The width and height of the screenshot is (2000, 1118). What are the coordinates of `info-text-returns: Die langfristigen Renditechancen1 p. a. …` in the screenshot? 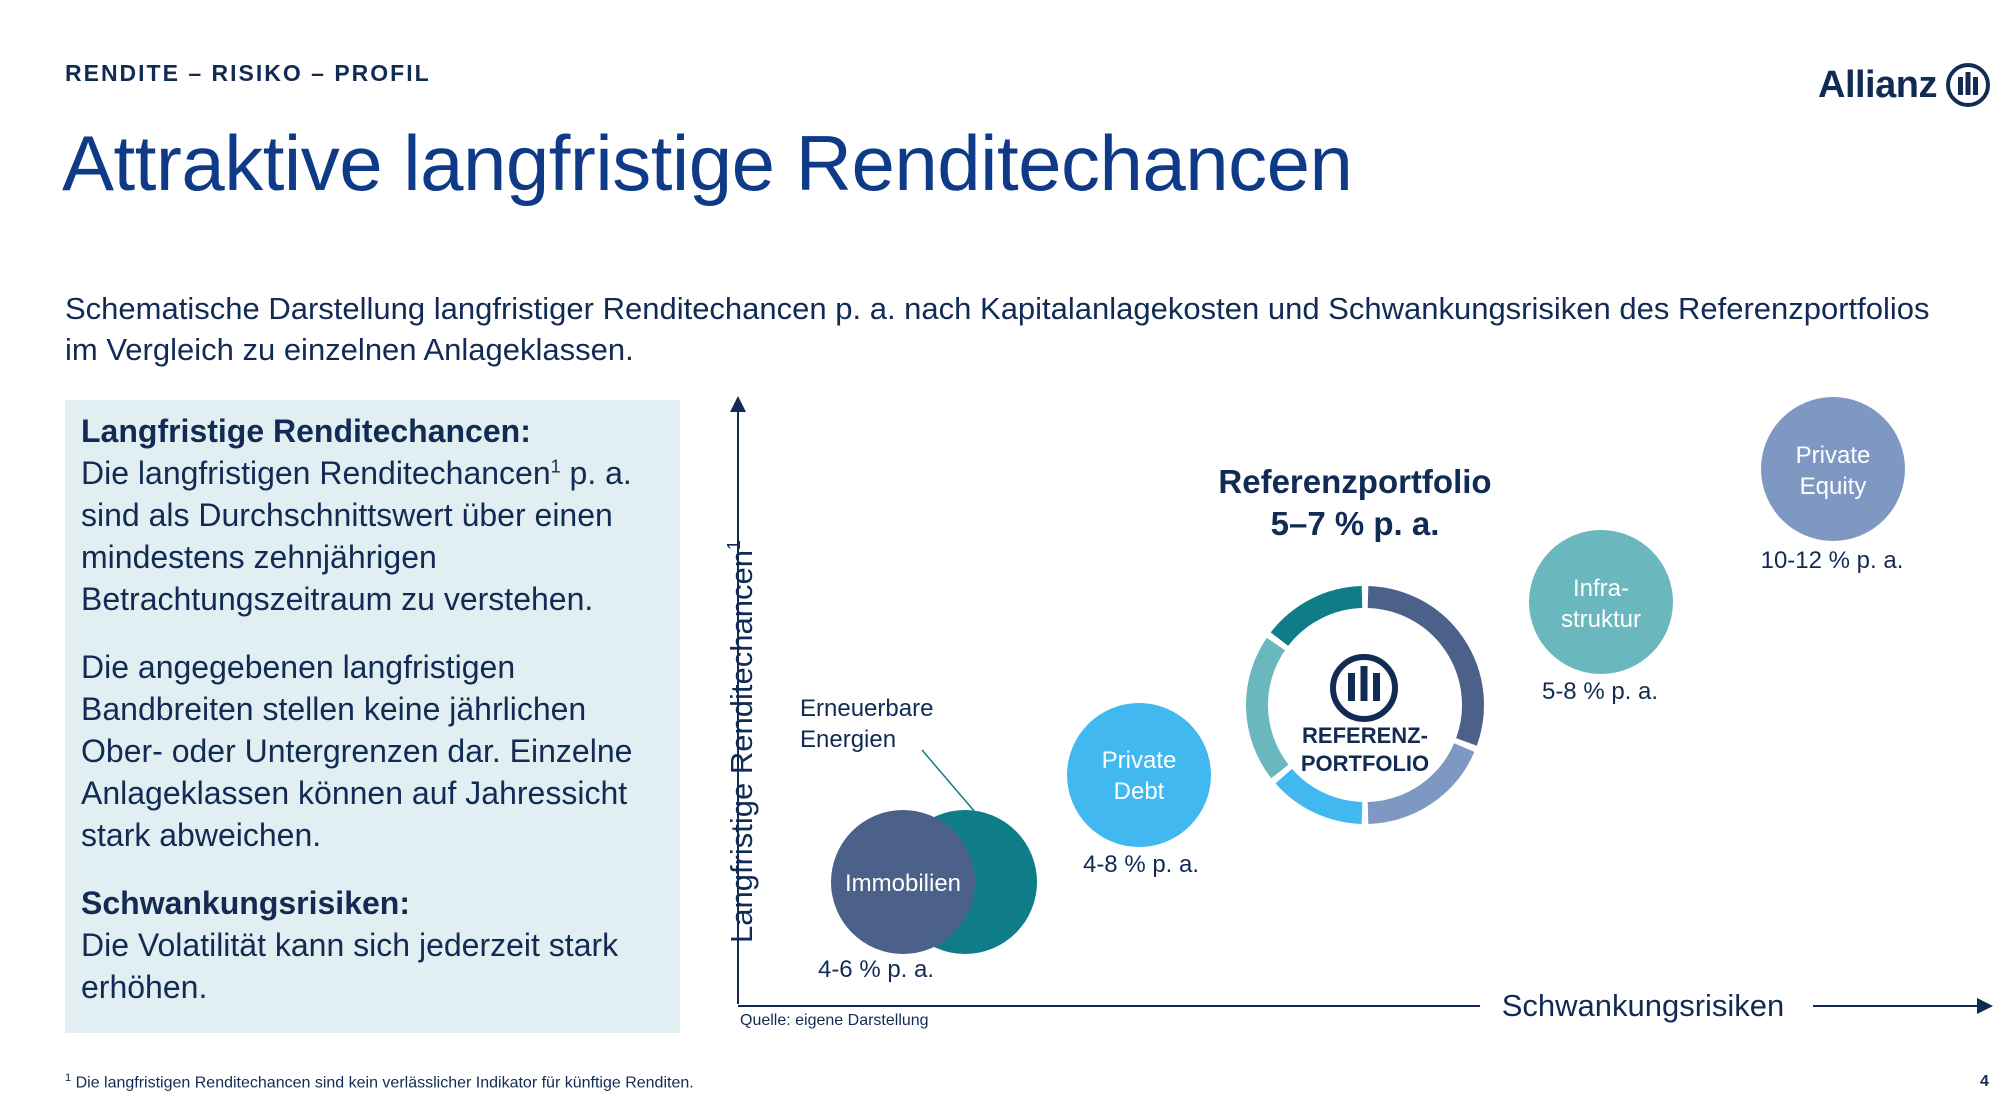 It's located at (356, 536).